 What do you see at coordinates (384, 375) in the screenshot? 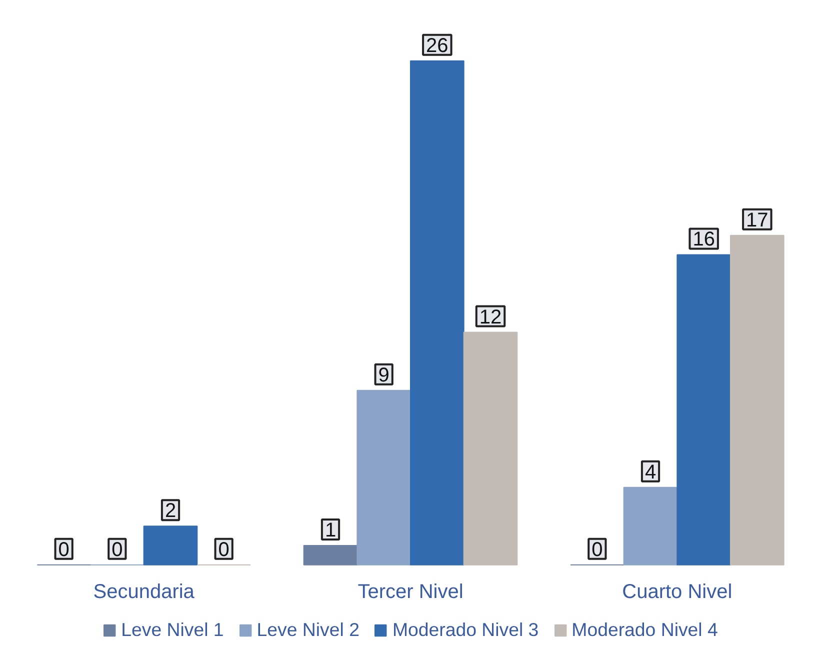
I see `data-label: 9` at bounding box center [384, 375].